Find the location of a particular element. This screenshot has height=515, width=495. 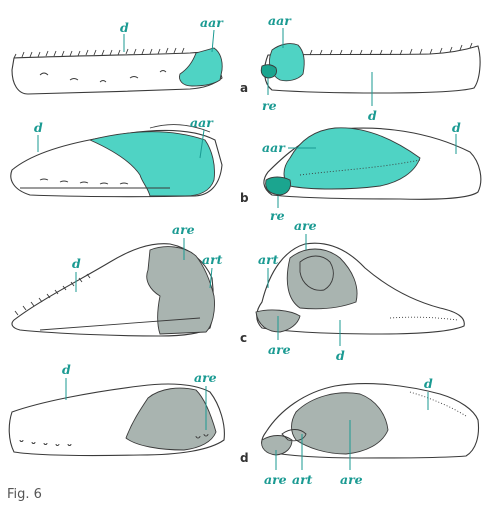

row-d-right-label-are-right: are is located at coordinates (351, 479).